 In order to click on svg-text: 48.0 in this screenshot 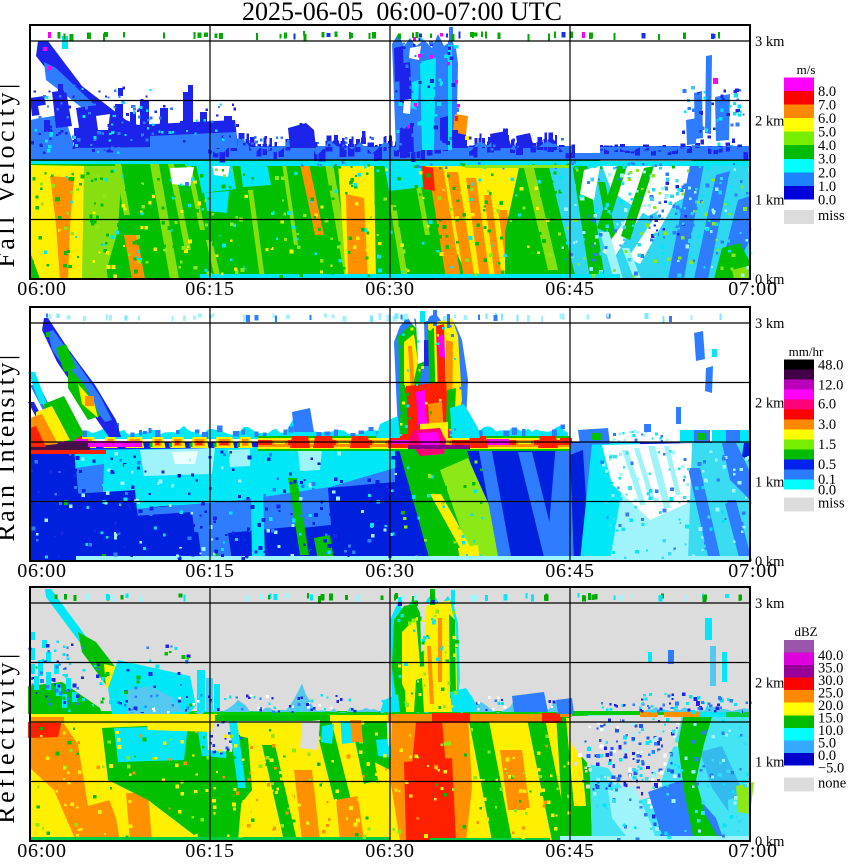, I will do `click(830, 366)`.